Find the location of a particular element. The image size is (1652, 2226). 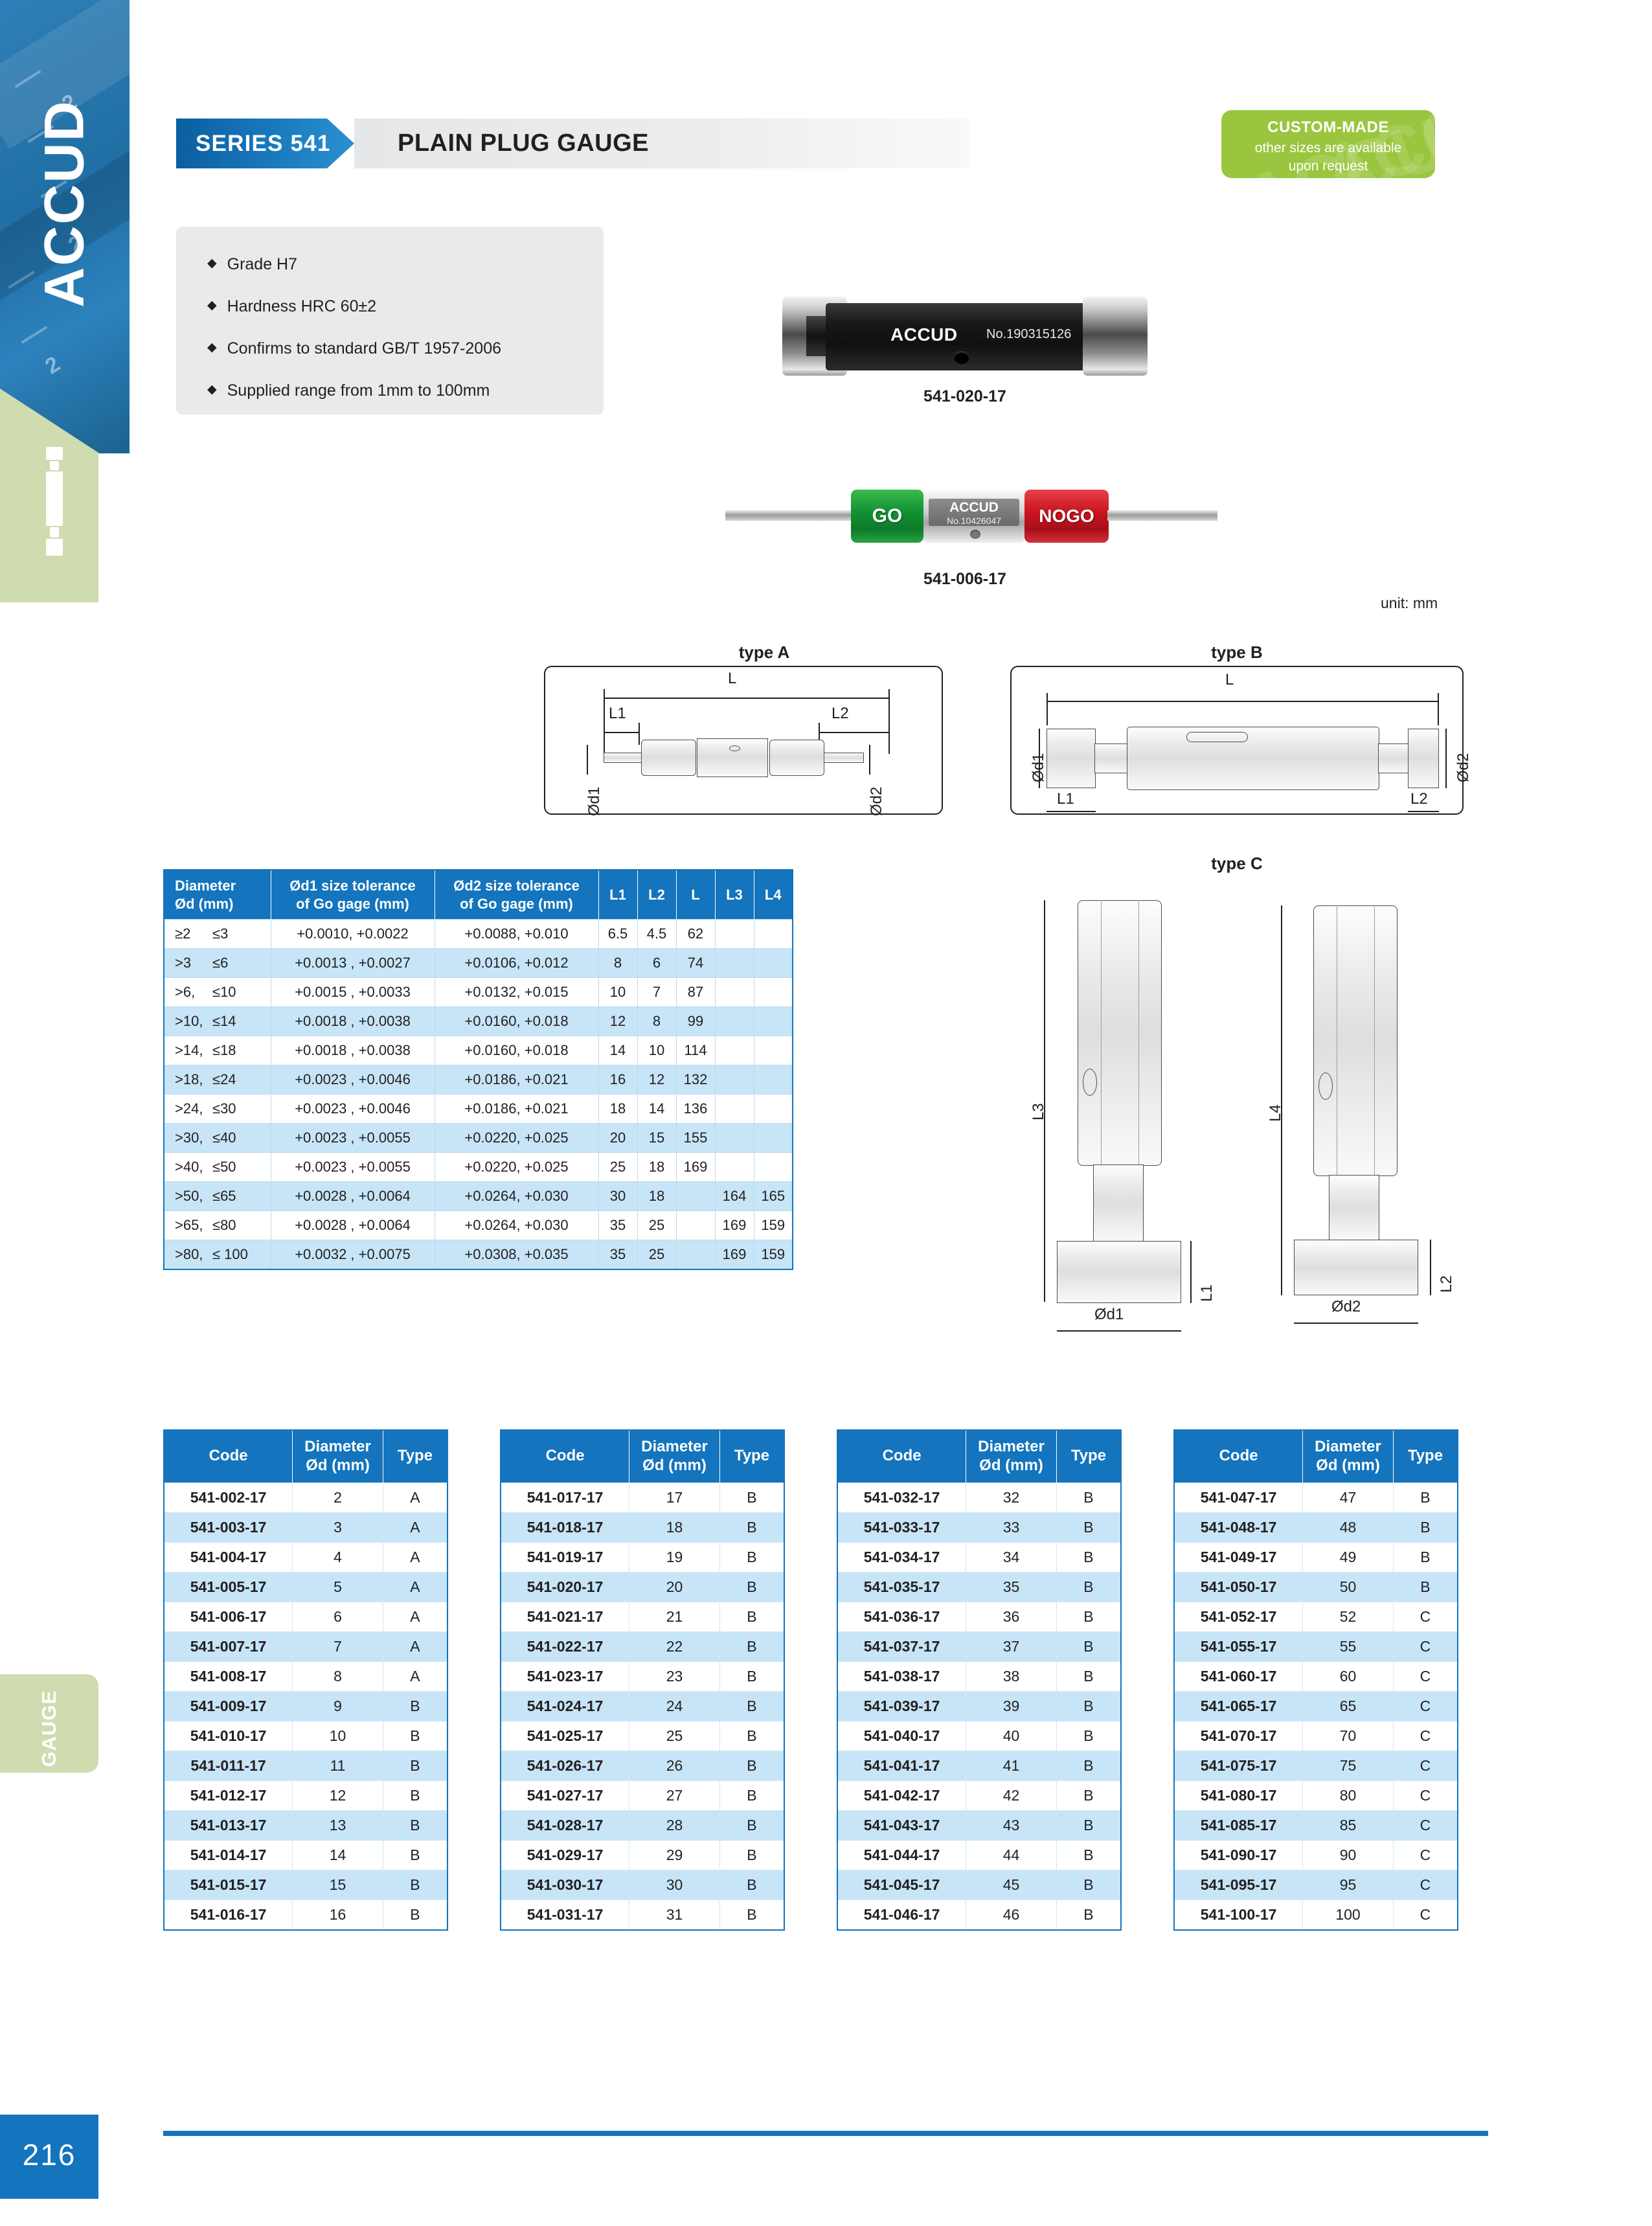

product-photo-plain-plug-gauge: ACCUD No.190315126 is located at coordinates (965, 336).